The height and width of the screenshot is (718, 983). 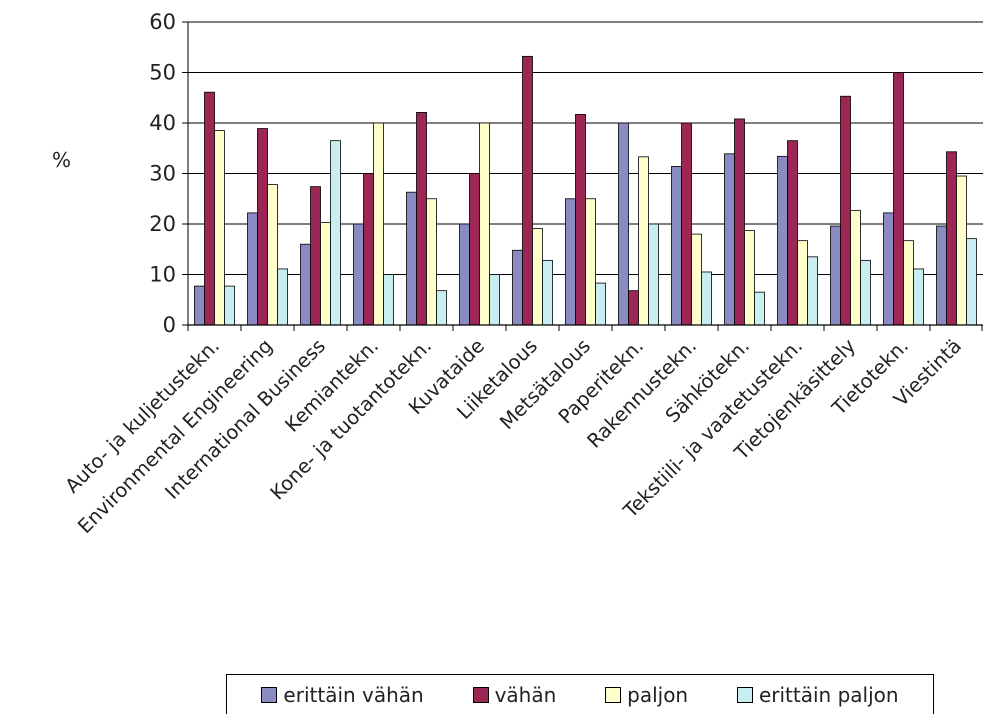 What do you see at coordinates (162, 22) in the screenshot?
I see `y-tick-label: 60` at bounding box center [162, 22].